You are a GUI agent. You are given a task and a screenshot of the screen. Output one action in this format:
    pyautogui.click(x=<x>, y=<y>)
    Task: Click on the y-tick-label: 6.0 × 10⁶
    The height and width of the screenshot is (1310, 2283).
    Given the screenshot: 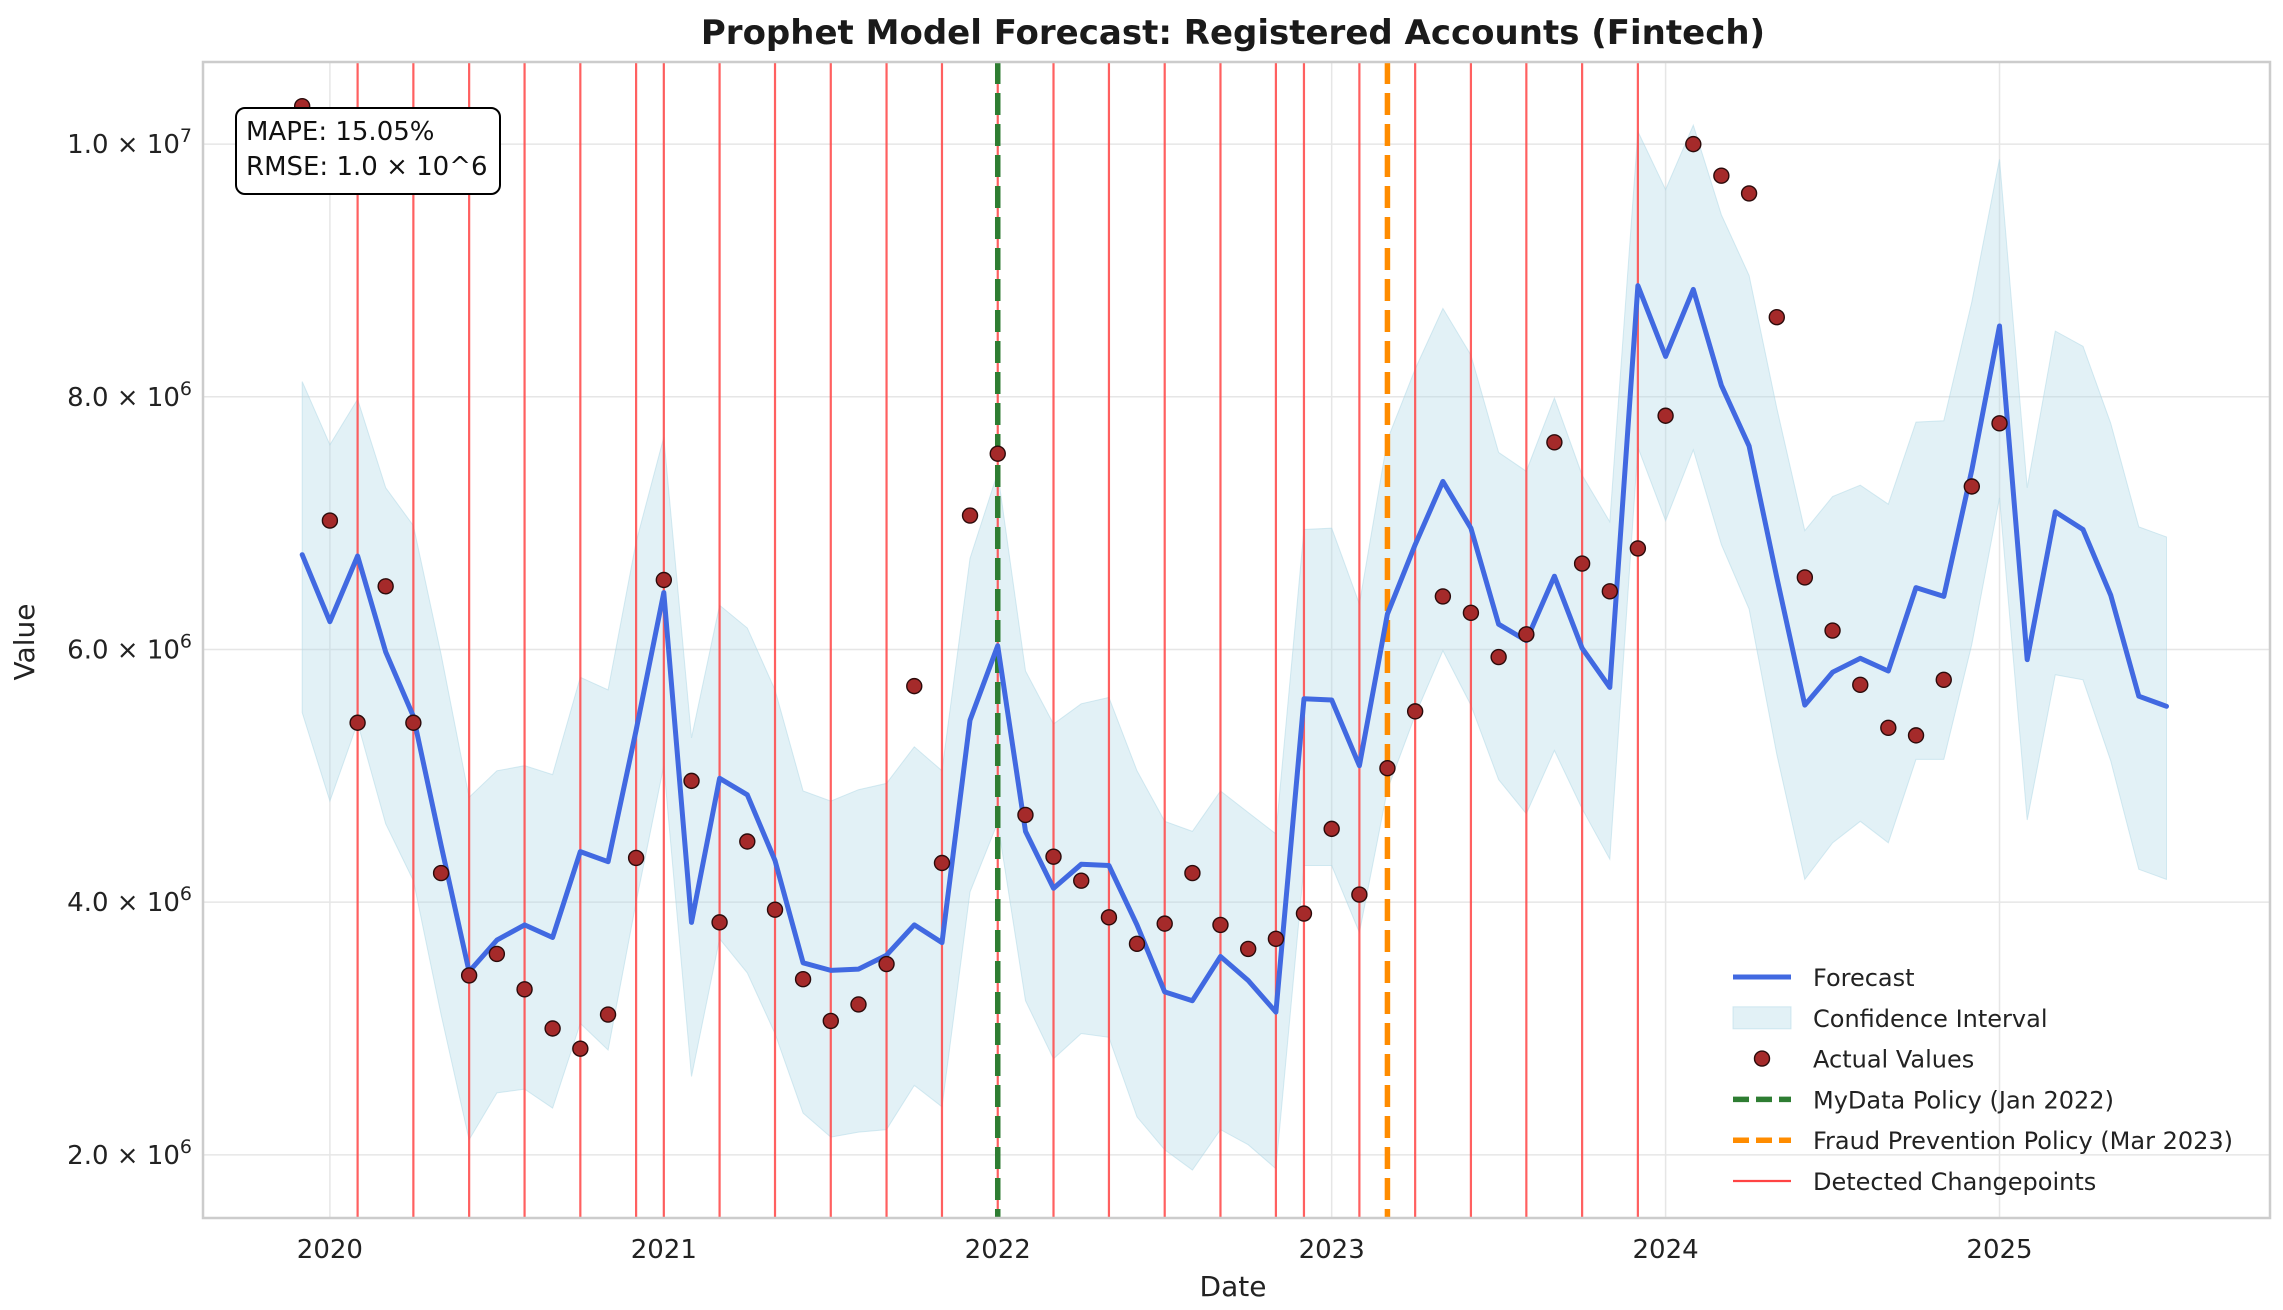 What is the action you would take?
    pyautogui.click(x=129, y=647)
    